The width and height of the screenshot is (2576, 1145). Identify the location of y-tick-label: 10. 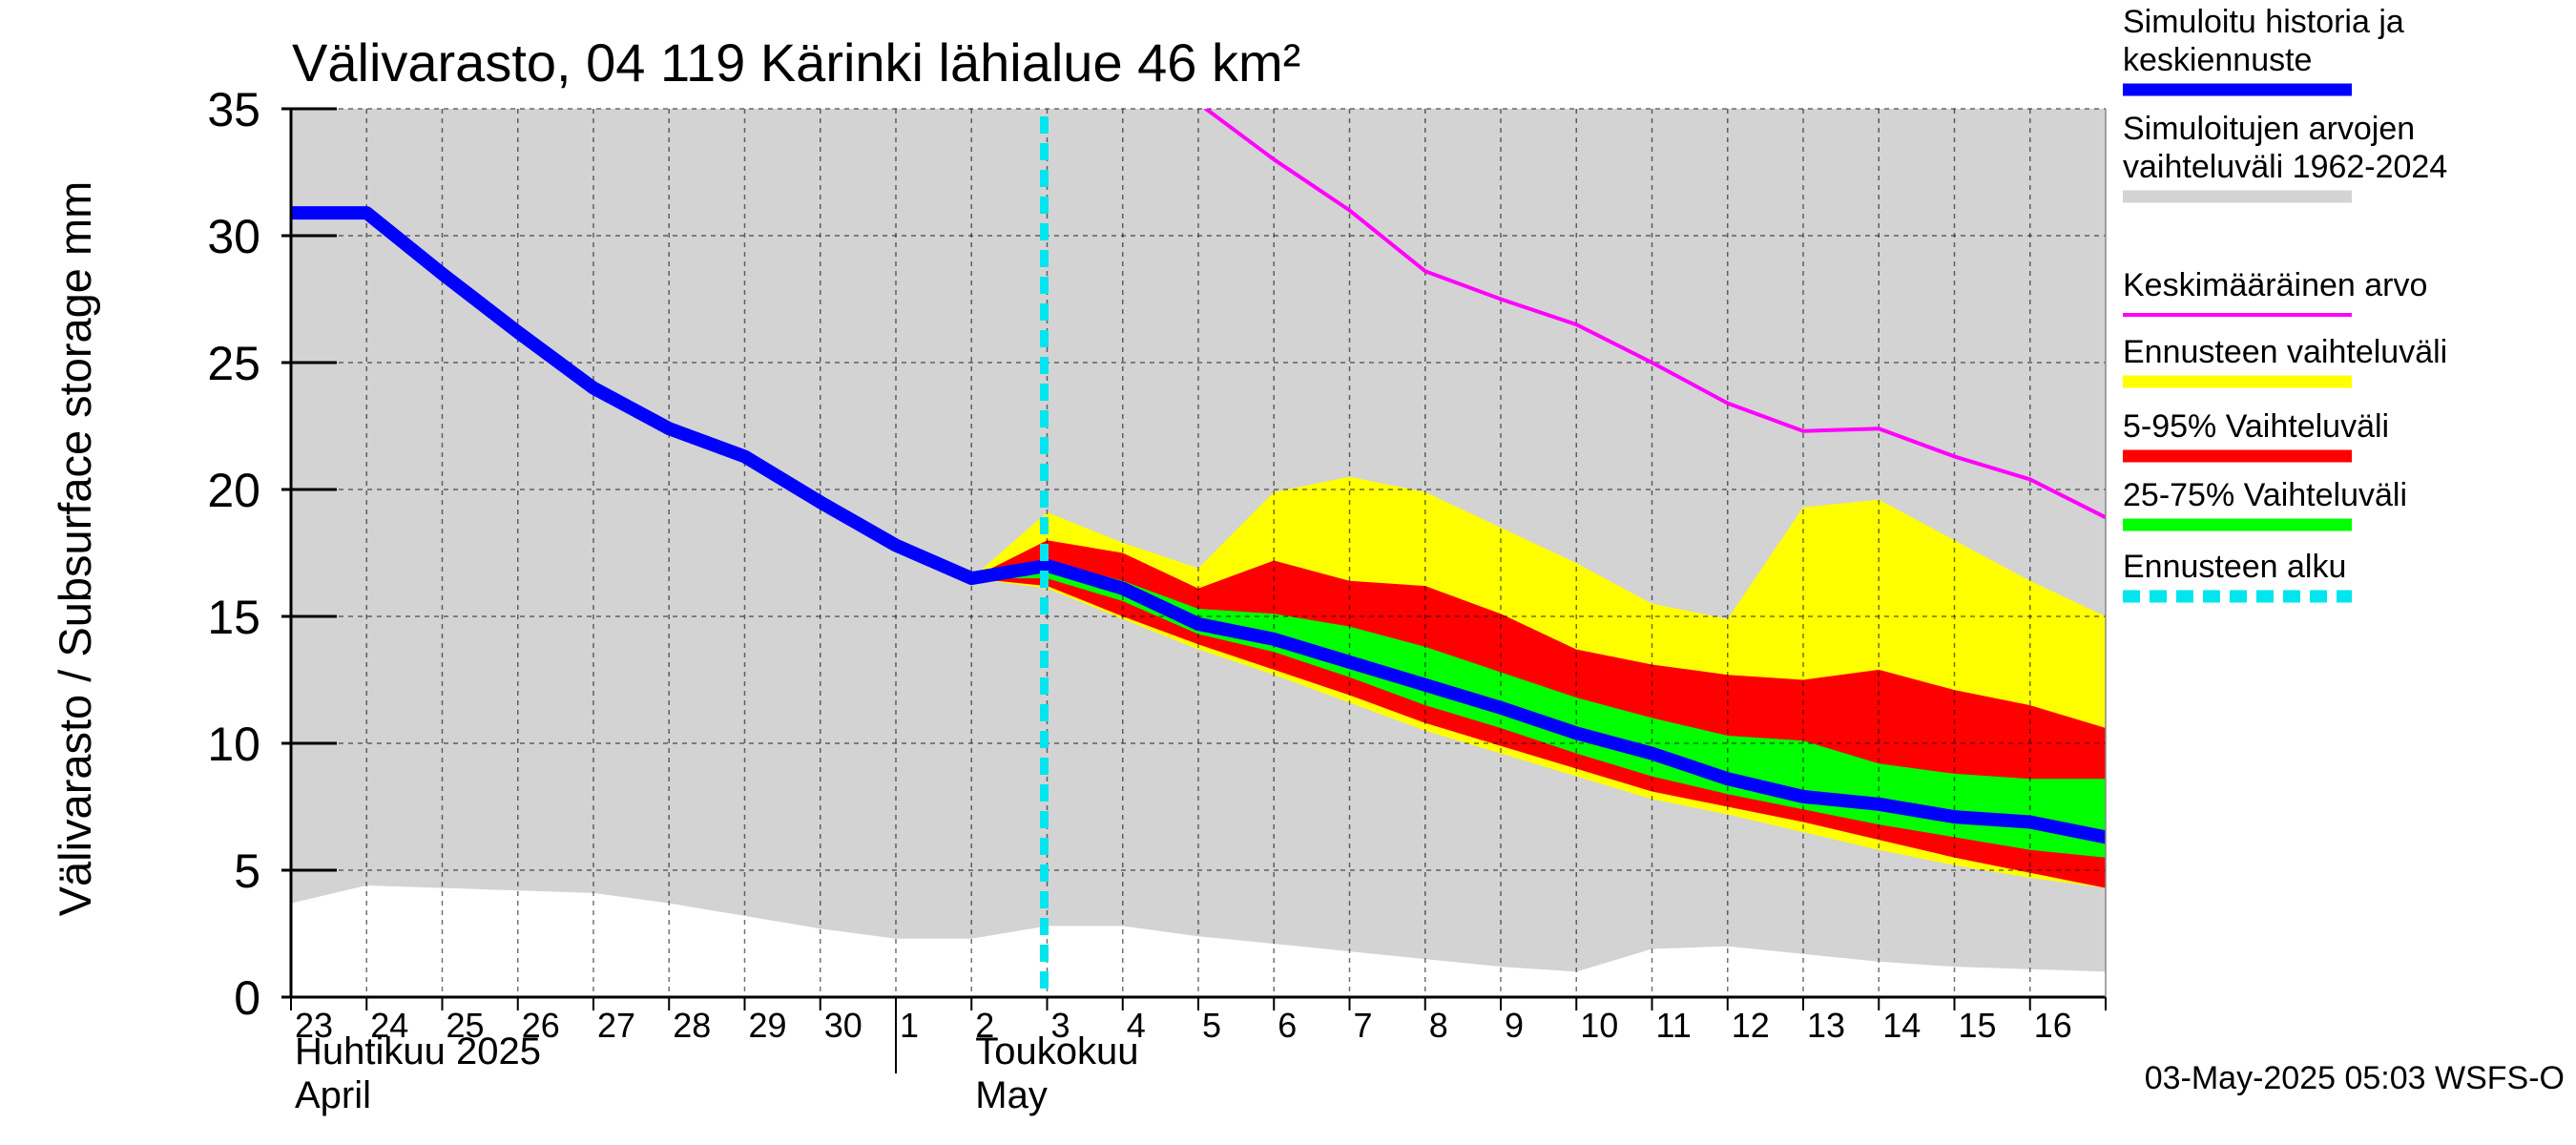
(233, 745).